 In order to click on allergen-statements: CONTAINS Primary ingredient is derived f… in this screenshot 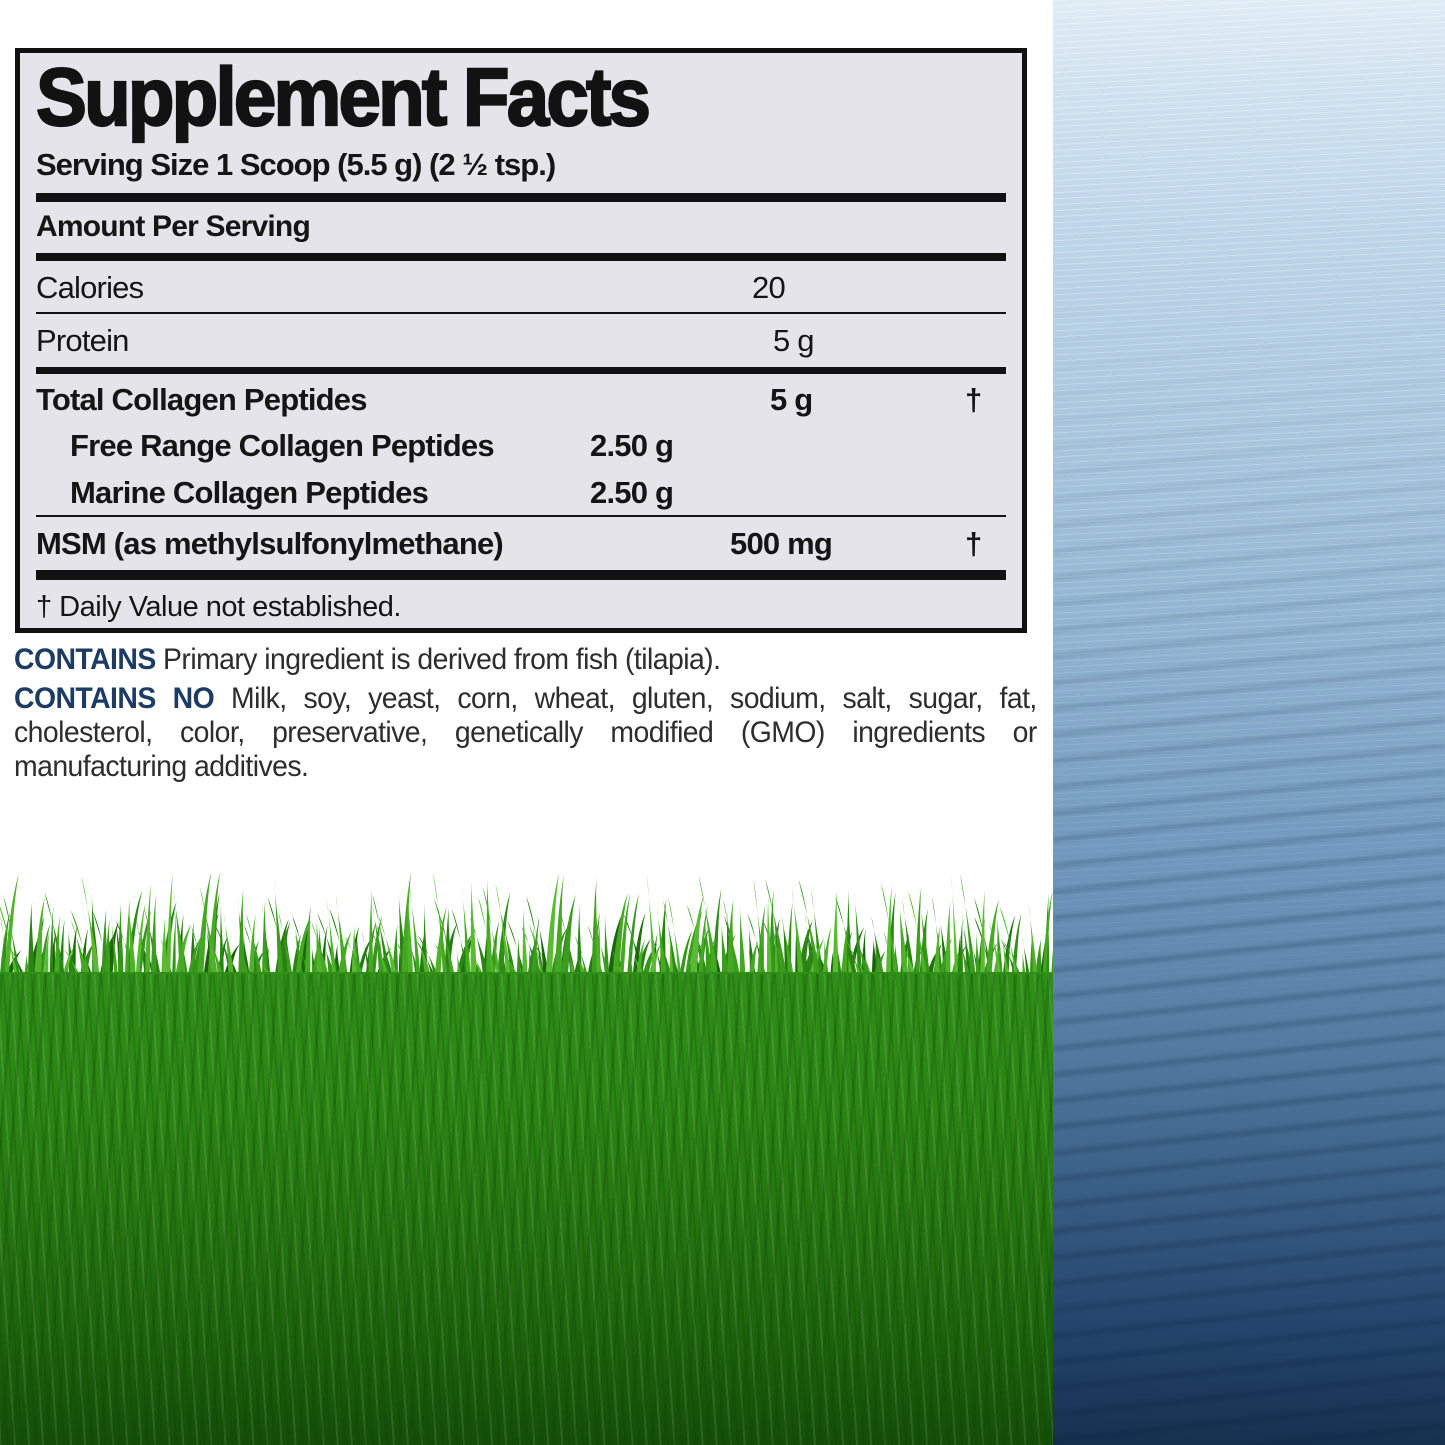, I will do `click(525, 716)`.